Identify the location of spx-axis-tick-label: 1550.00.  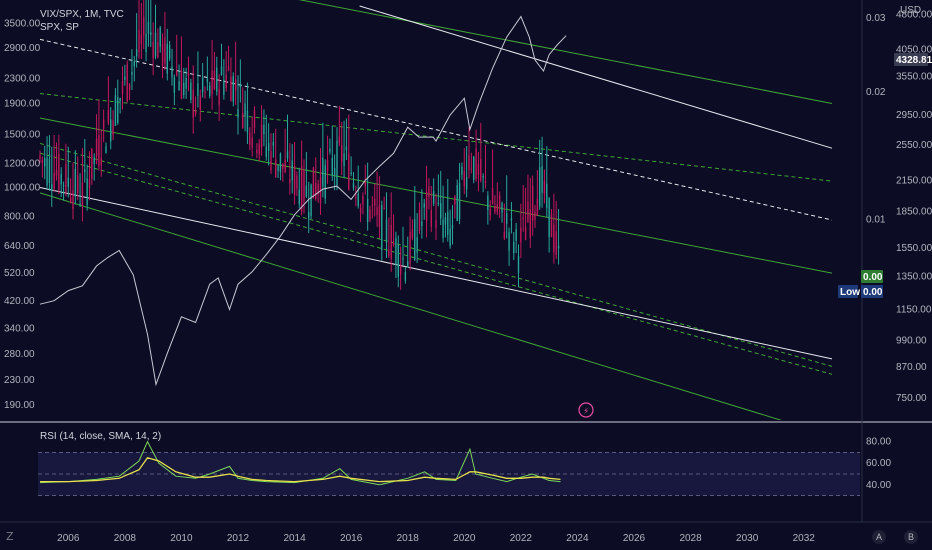
(914, 248).